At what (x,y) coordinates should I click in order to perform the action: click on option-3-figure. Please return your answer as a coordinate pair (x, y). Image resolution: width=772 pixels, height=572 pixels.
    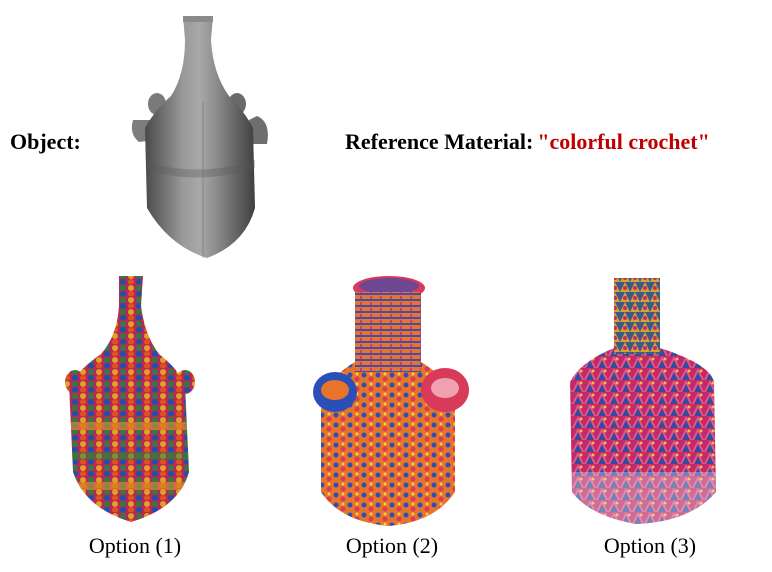
    Looking at the image, I should click on (645, 401).